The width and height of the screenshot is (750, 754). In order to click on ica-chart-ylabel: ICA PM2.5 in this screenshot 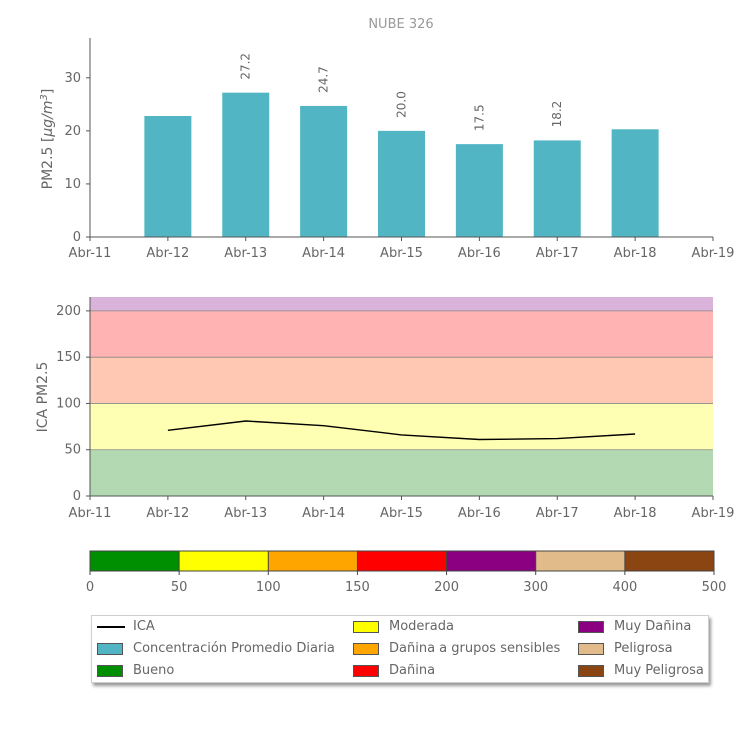, I will do `click(43, 397)`.